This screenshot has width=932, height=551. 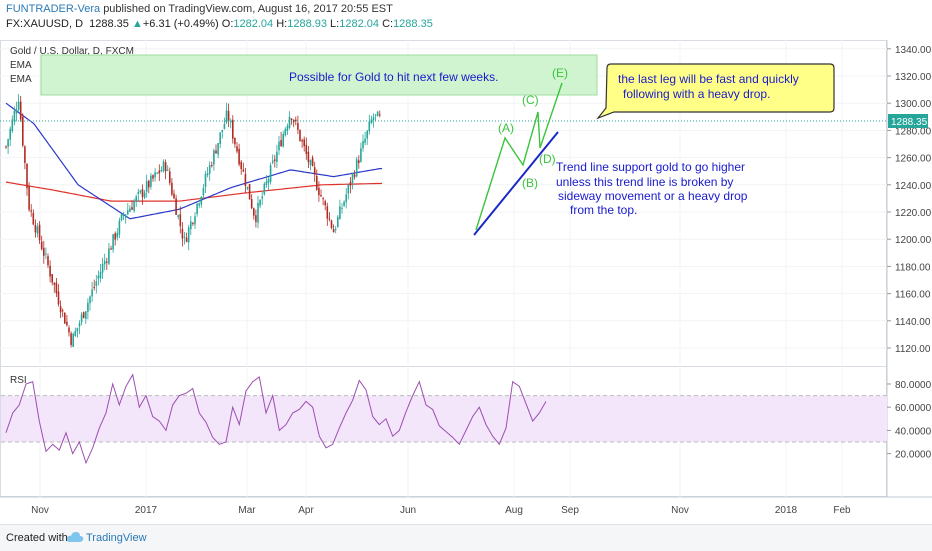 I want to click on time-axis-labels: Nov 2017 Mar Apr Jun Aug Sep Nov 2018 Feb, so click(x=441, y=510).